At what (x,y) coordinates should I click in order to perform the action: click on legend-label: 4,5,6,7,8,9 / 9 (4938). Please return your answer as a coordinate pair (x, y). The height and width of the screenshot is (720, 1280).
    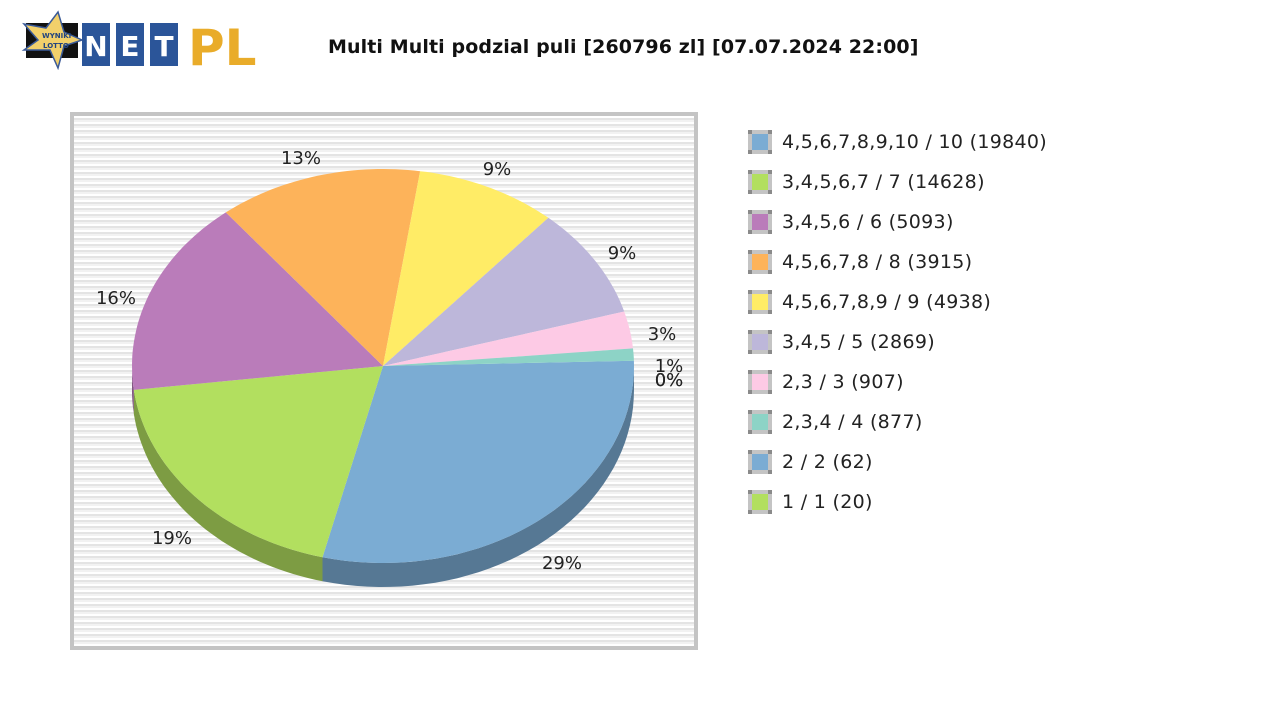
    Looking at the image, I should click on (887, 302).